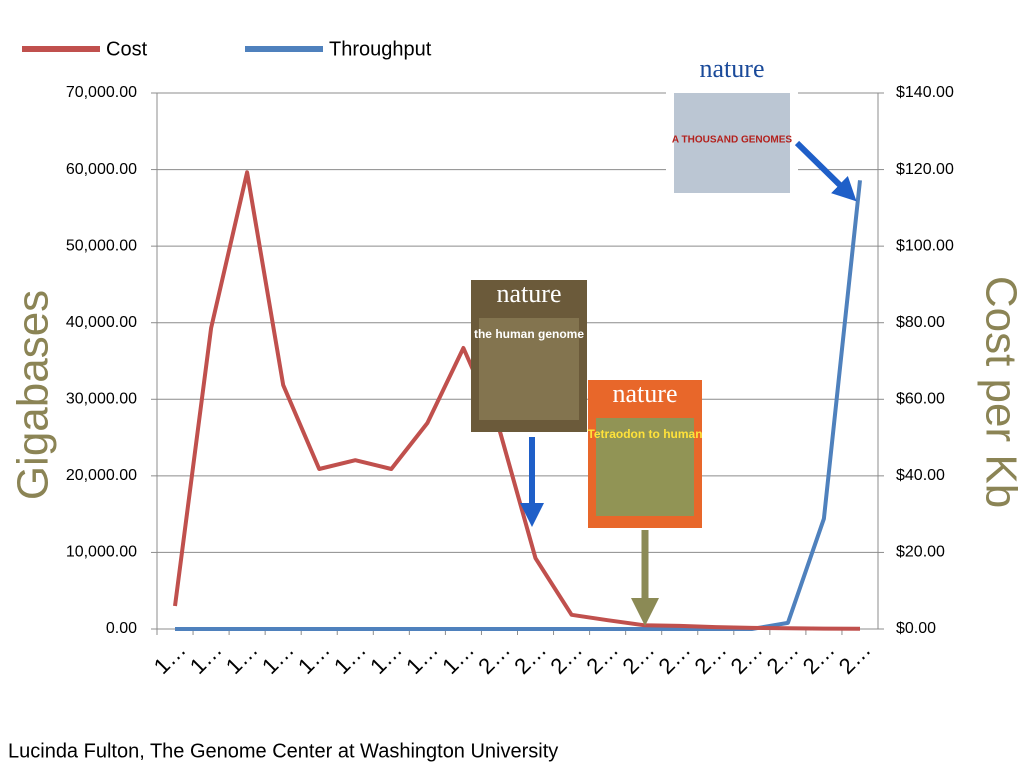 The height and width of the screenshot is (773, 1024). Describe the element at coordinates (101, 169) in the screenshot. I see `y-tick-label: 60,000.00` at that location.